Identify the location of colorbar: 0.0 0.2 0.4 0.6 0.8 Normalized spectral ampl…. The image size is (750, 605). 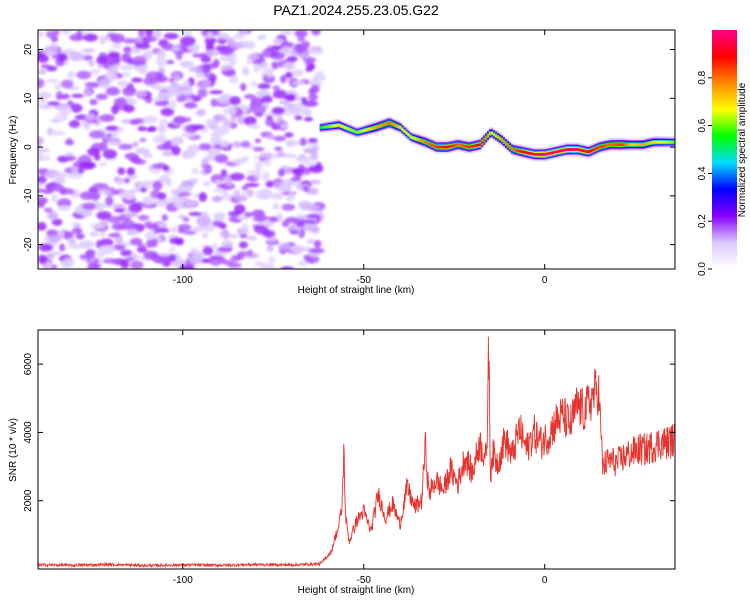
(722, 153).